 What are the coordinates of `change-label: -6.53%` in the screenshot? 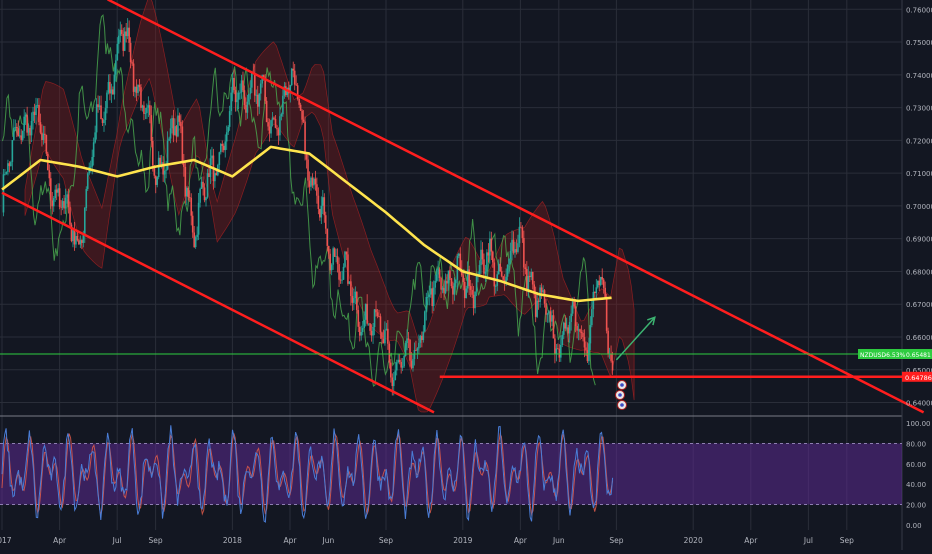 It's located at (895, 355).